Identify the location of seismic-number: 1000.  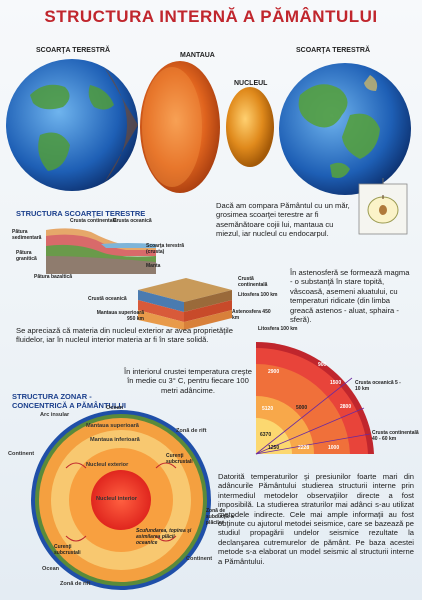
(334, 448).